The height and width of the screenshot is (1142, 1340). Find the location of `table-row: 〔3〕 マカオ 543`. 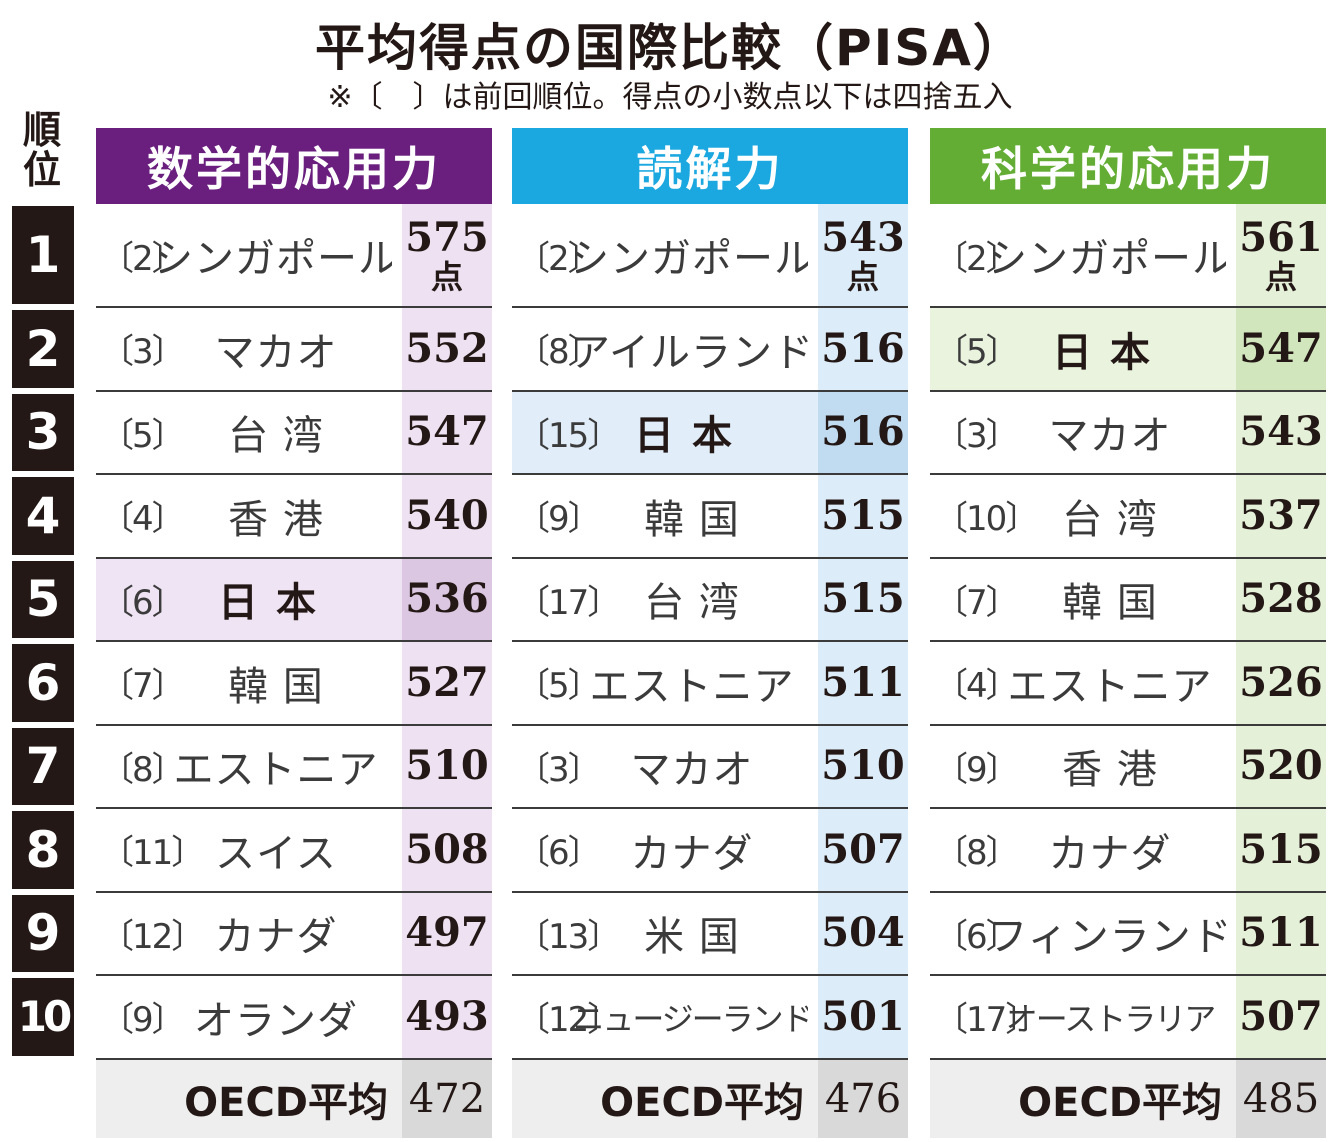

table-row: 〔3〕 マカオ 543 is located at coordinates (1128, 433).